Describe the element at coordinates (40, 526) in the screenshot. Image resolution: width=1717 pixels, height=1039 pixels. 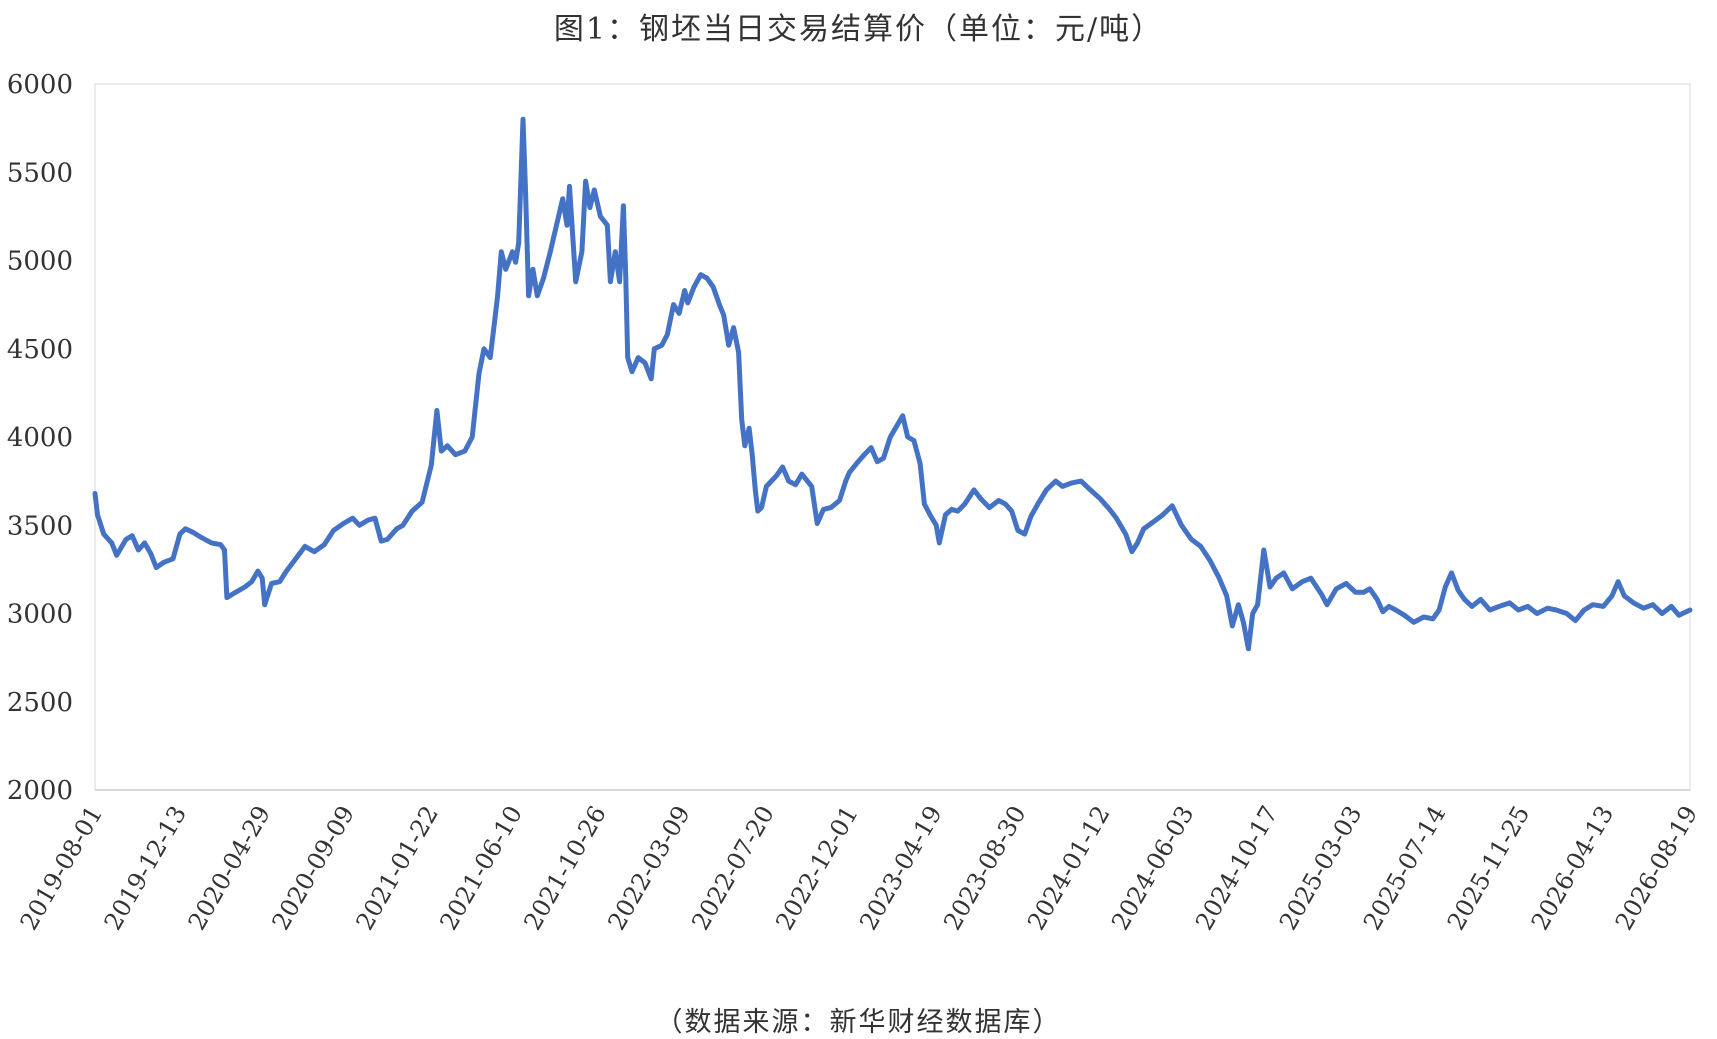
I see `y-tick-label: 3500` at that location.